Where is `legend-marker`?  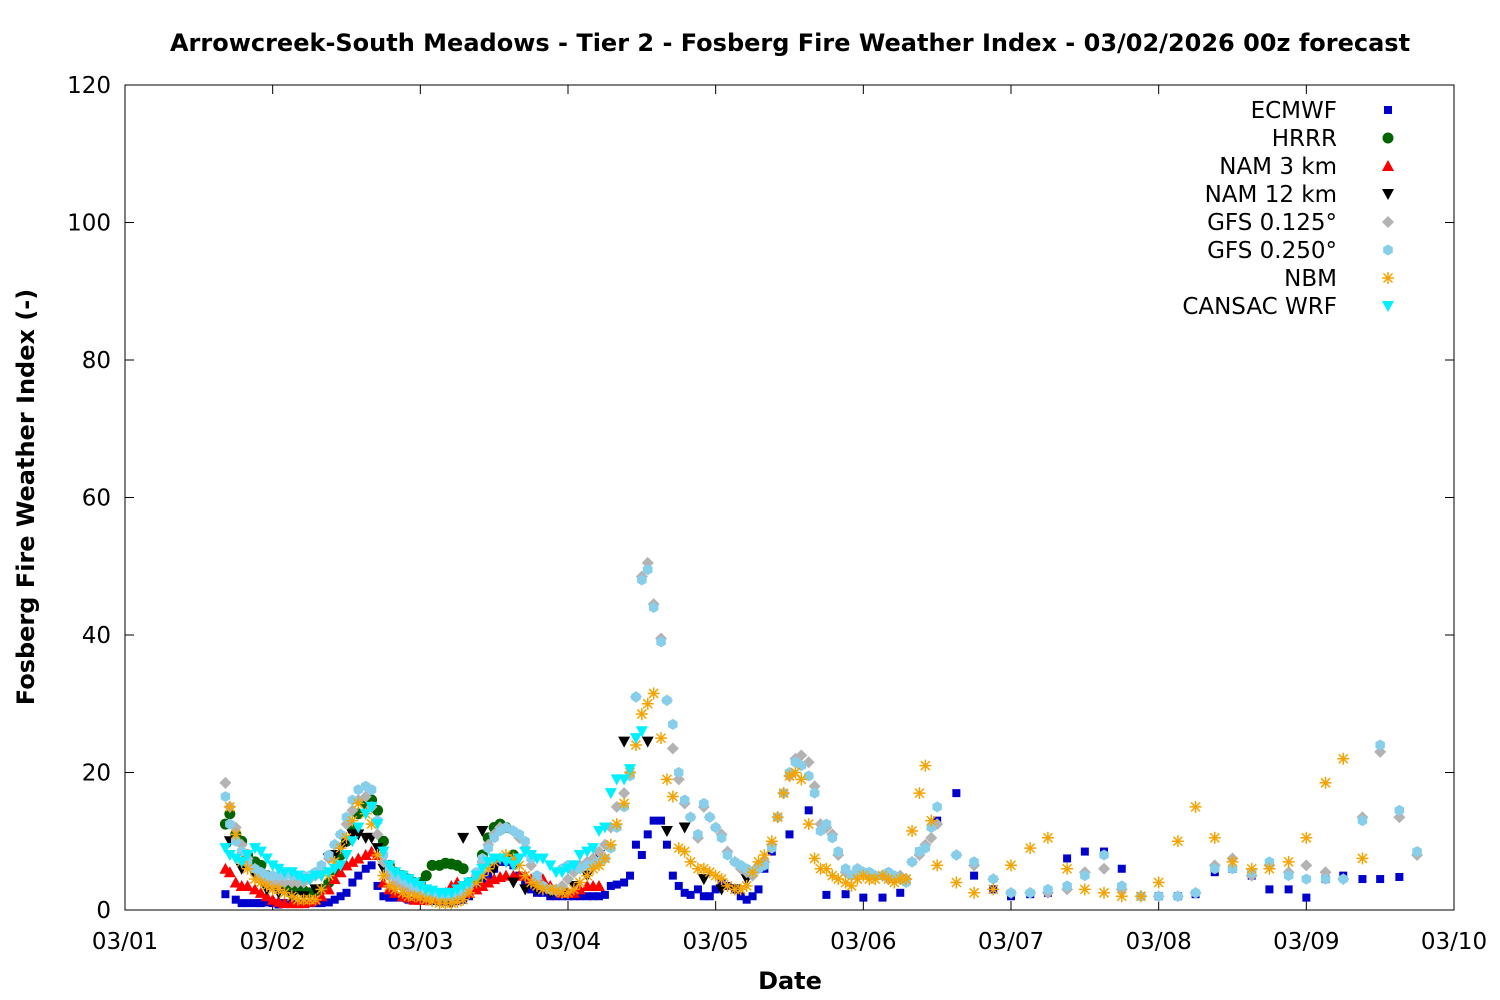 legend-marker is located at coordinates (1388, 194).